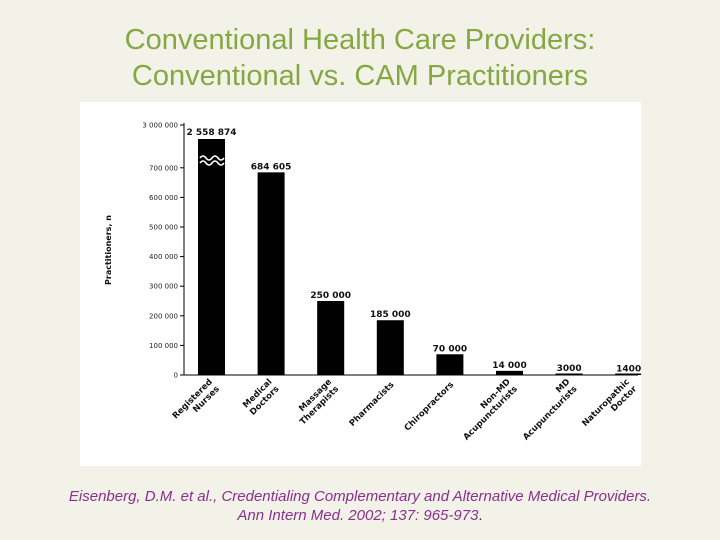 The image size is (720, 540). What do you see at coordinates (163, 168) in the screenshot?
I see `y-tick-label: 700 000` at bounding box center [163, 168].